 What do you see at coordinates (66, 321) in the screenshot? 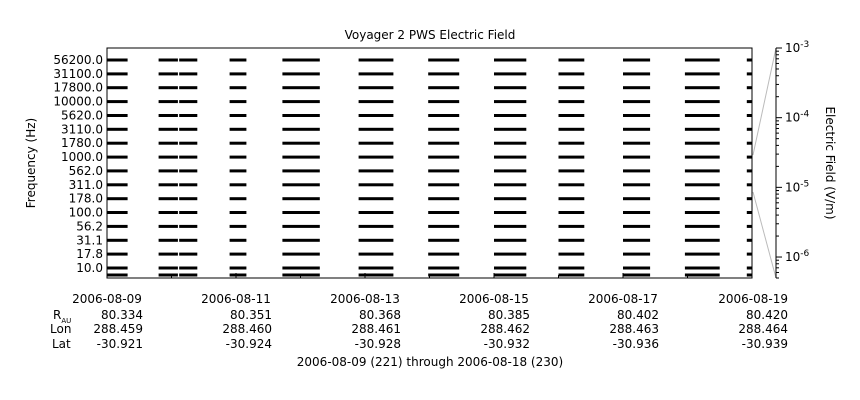
I see `ephemeris-r-subscript: AU` at bounding box center [66, 321].